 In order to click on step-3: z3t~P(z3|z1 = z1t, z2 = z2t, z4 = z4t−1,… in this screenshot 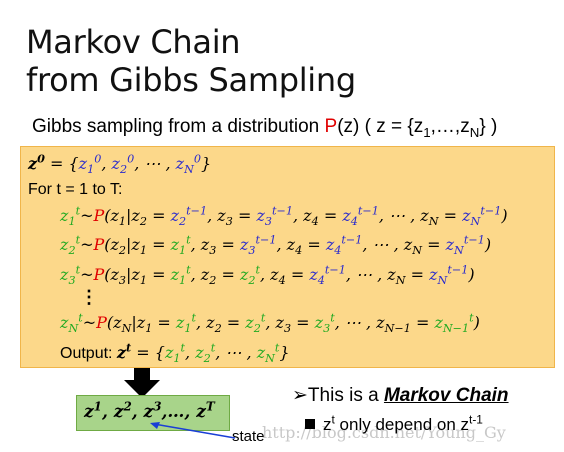, I will do `click(267, 275)`.